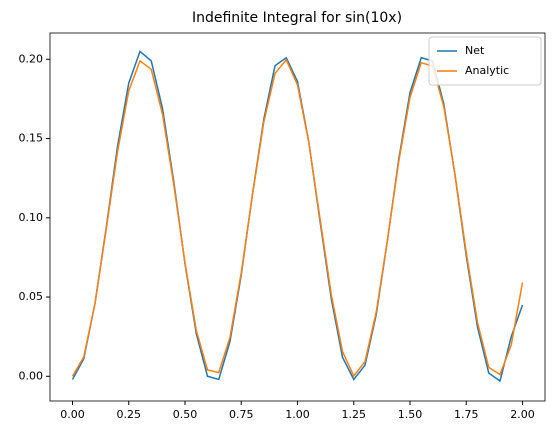 Image resolution: width=556 pixels, height=439 pixels. Describe the element at coordinates (241, 414) in the screenshot. I see `x-tick-label: 0.75` at that location.